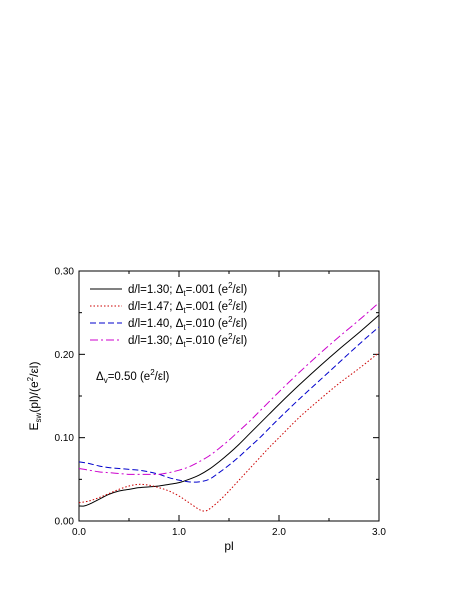 Image resolution: width=457 pixels, height=591 pixels. I want to click on x-tick-label: 2.0, so click(279, 532).